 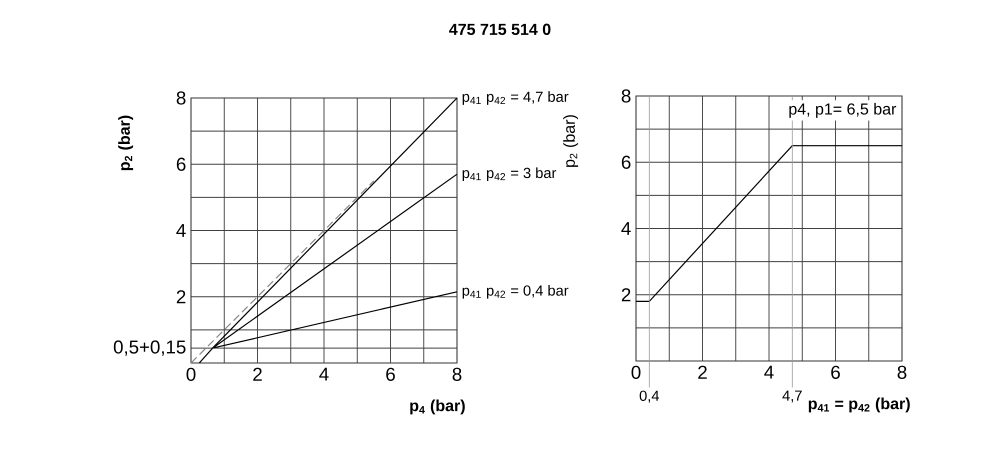 What do you see at coordinates (515, 291) in the screenshot?
I see `series-label: p$_{41}$ p$_{42}$ = 0,4 bar` at bounding box center [515, 291].